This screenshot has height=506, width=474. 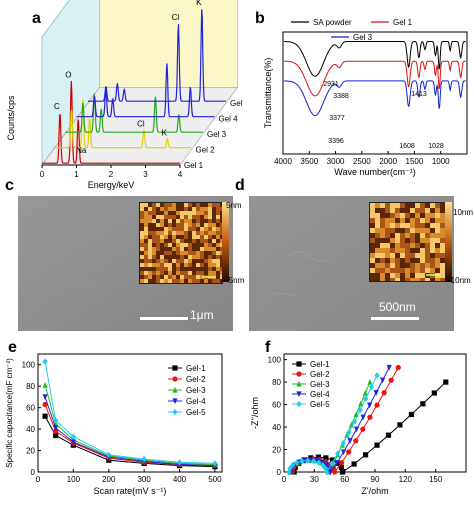 What do you see at coordinates (375, 93) in the screenshot?
I see `plot-frame` at bounding box center [375, 93].